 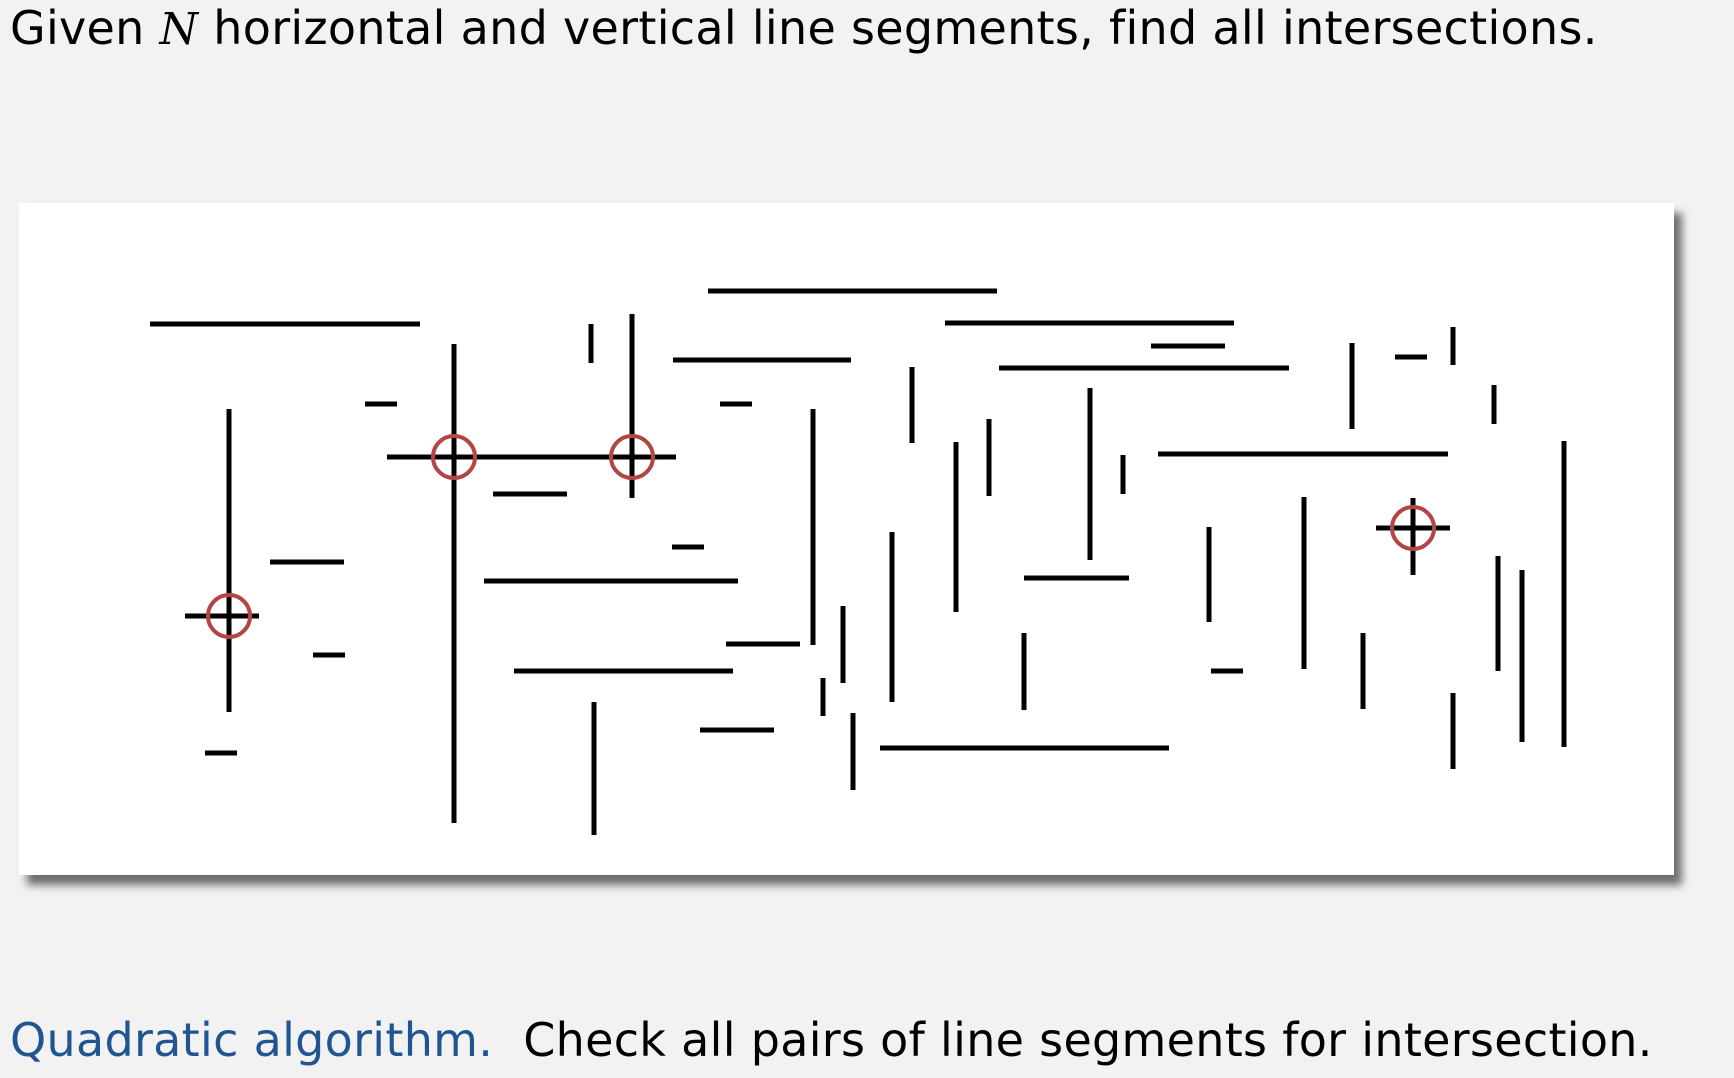 What do you see at coordinates (179, 29) in the screenshot?
I see `title-variable-n: N` at bounding box center [179, 29].